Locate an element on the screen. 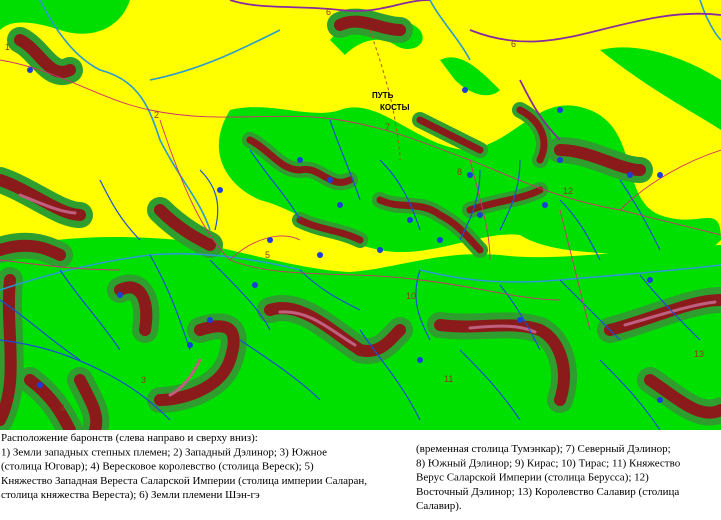 The image size is (721, 520). region-number: 13 is located at coordinates (699, 354).